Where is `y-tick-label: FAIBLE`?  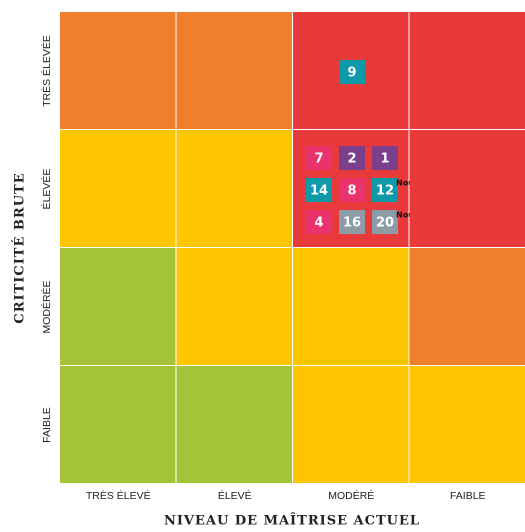 y-tick-label: FAIBLE is located at coordinates (47, 425).